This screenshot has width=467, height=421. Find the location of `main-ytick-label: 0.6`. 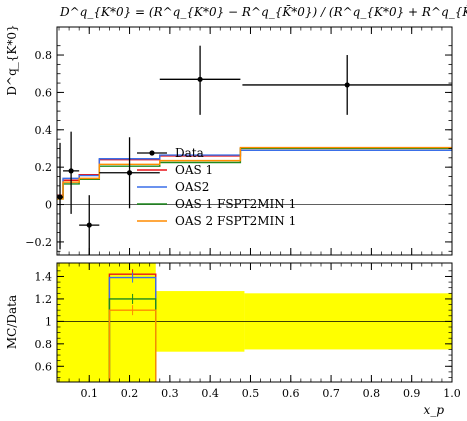

main-ytick-label: 0.6 is located at coordinates (44, 92).